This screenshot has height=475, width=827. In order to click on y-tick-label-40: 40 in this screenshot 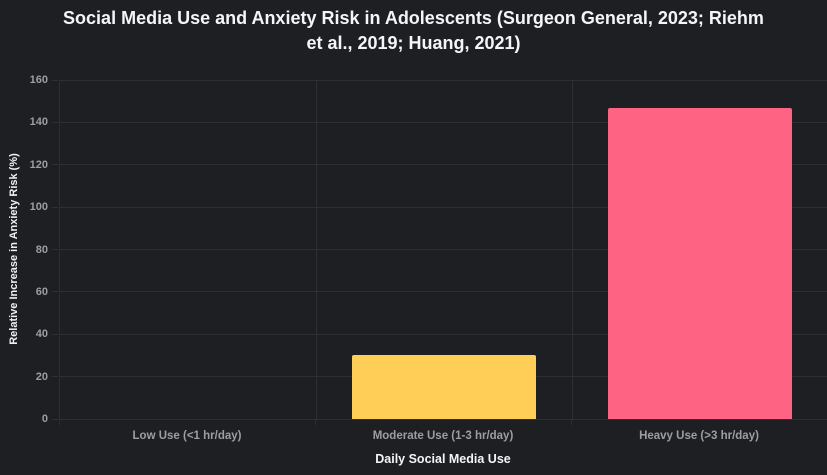, I will do `click(41, 334)`.